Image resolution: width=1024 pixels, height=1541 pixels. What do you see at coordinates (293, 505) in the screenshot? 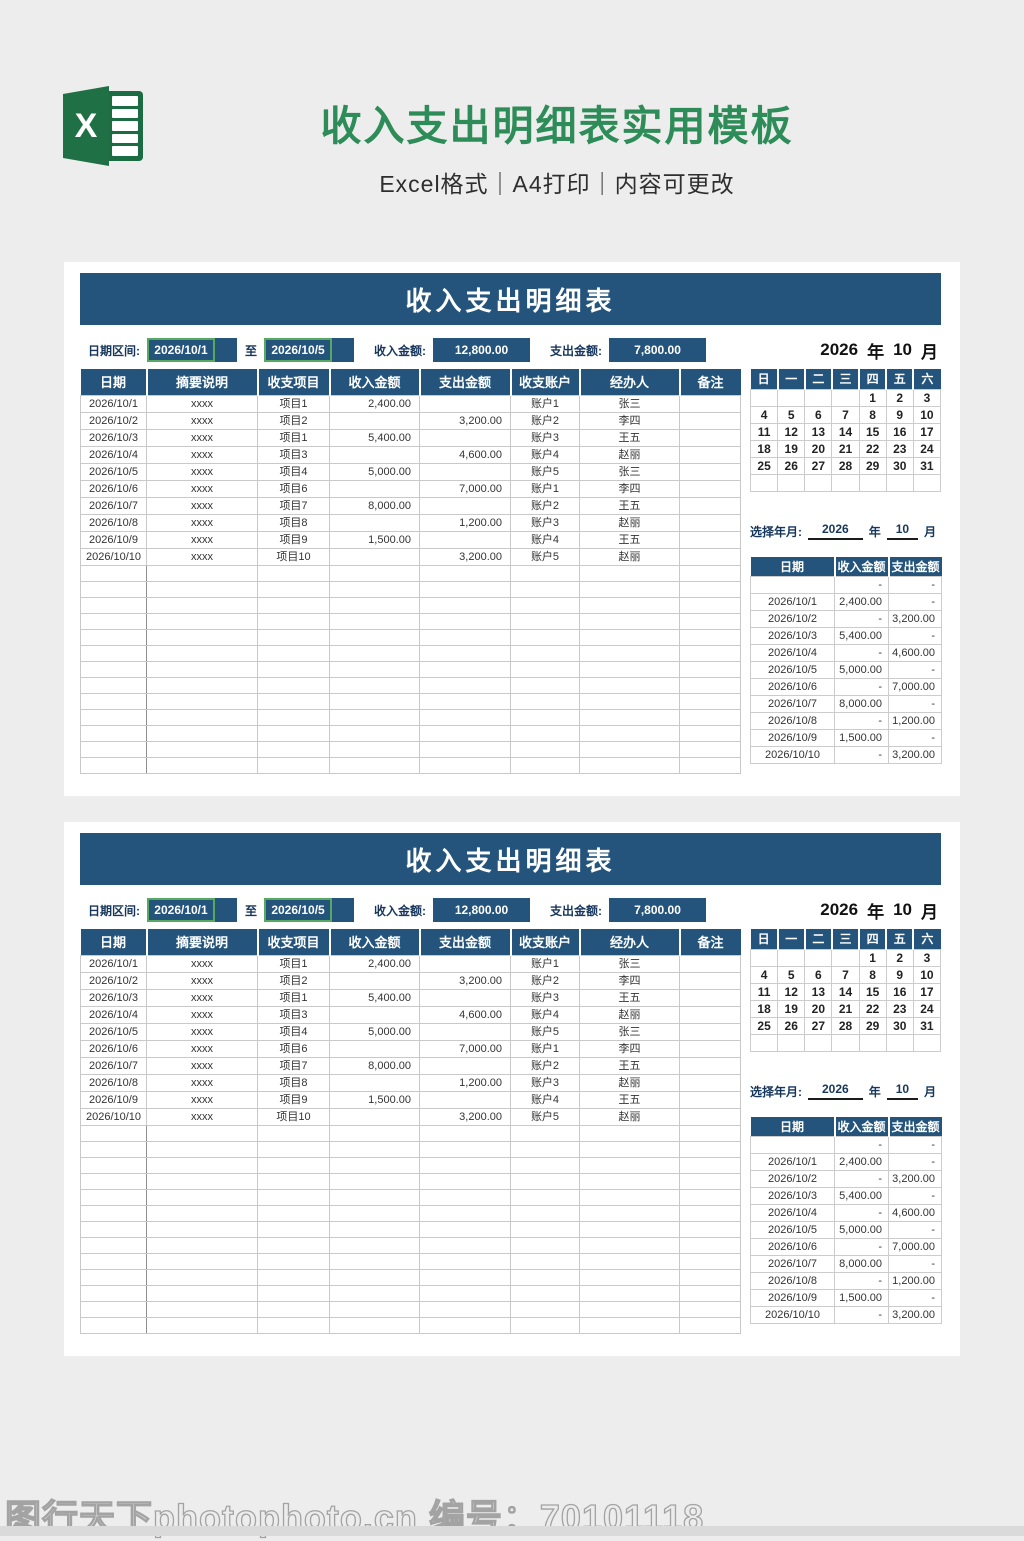
I see `cell: 项目7` at bounding box center [293, 505].